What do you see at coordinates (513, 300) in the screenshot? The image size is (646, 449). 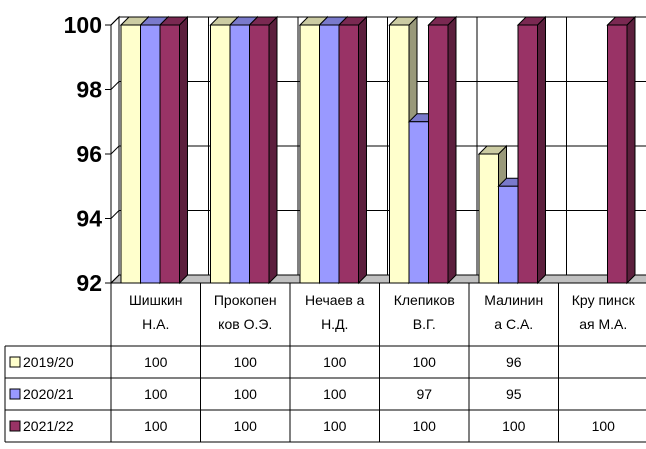 I see `x-tick-label: Малинин` at bounding box center [513, 300].